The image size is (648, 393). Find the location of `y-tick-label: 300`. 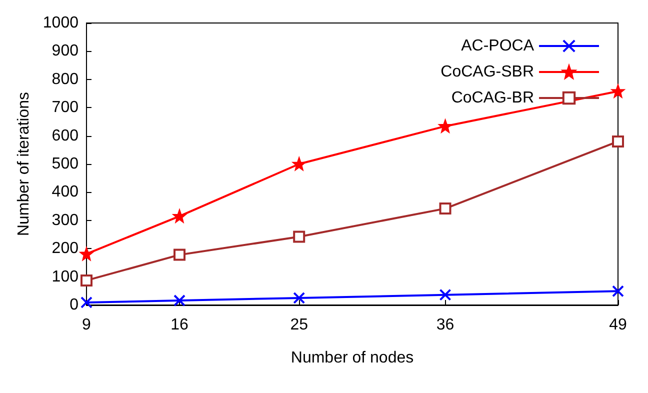

y-tick-label: 300 is located at coordinates (65, 220).